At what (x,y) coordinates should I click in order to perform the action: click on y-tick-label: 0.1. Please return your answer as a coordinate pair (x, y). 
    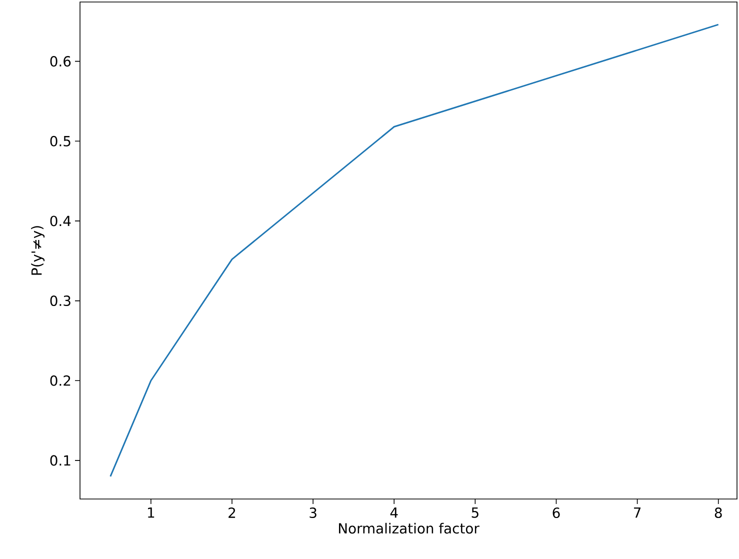
    Looking at the image, I should click on (60, 460).